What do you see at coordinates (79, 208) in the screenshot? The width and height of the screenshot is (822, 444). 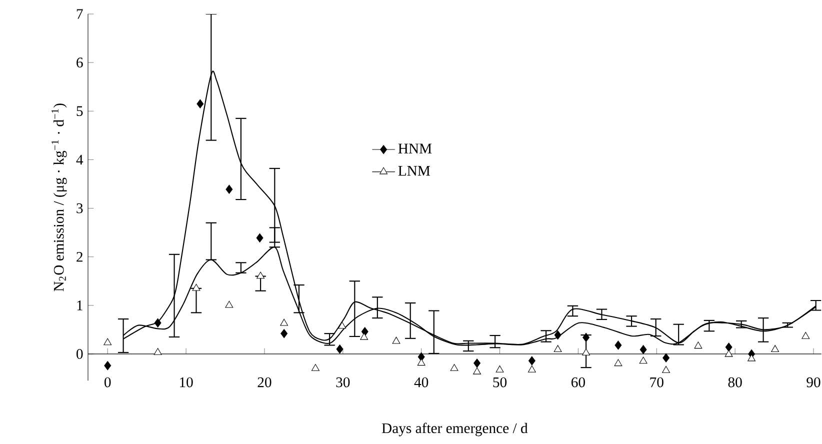 I see `y-tick-label: 3` at bounding box center [79, 208].